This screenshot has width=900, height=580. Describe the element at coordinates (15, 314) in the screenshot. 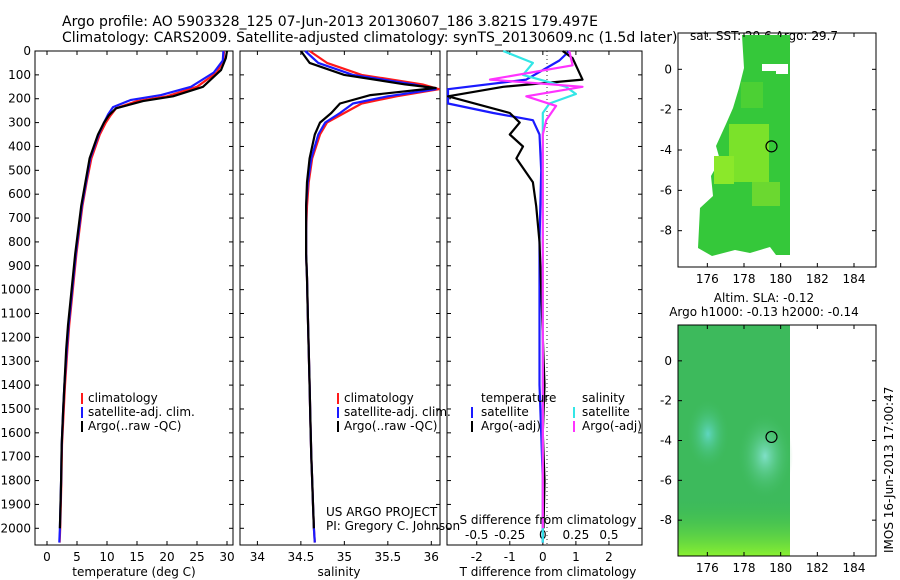

I see `depth-tick-label: 1100` at that location.